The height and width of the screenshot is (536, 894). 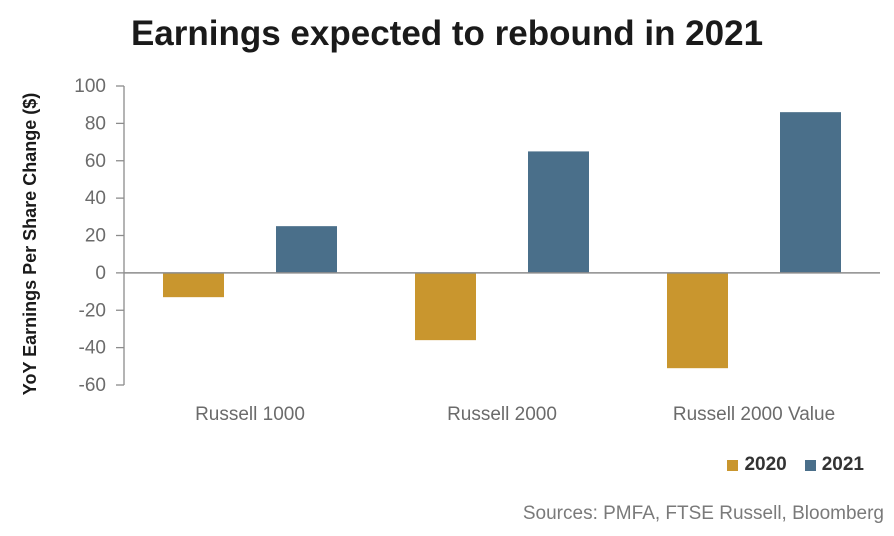 I want to click on y-tick-label: 100, so click(x=90, y=86).